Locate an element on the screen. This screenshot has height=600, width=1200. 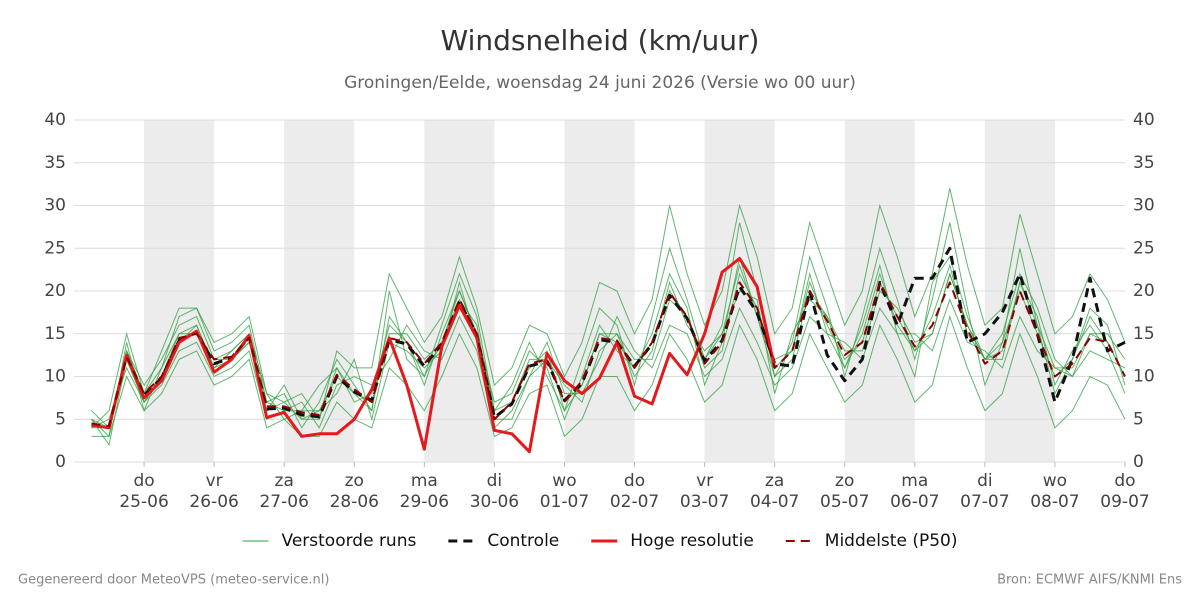
x-tick-label: di 30-06 is located at coordinates (494, 491).